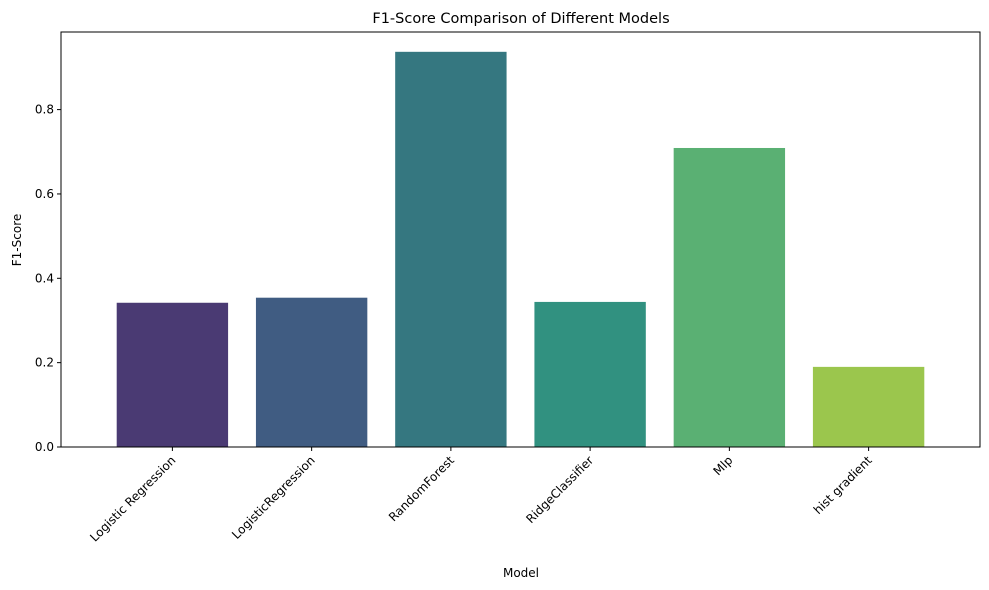 This screenshot has width=989, height=590. Describe the element at coordinates (843, 485) in the screenshot. I see `x-tick-label: hist gradient` at that location.